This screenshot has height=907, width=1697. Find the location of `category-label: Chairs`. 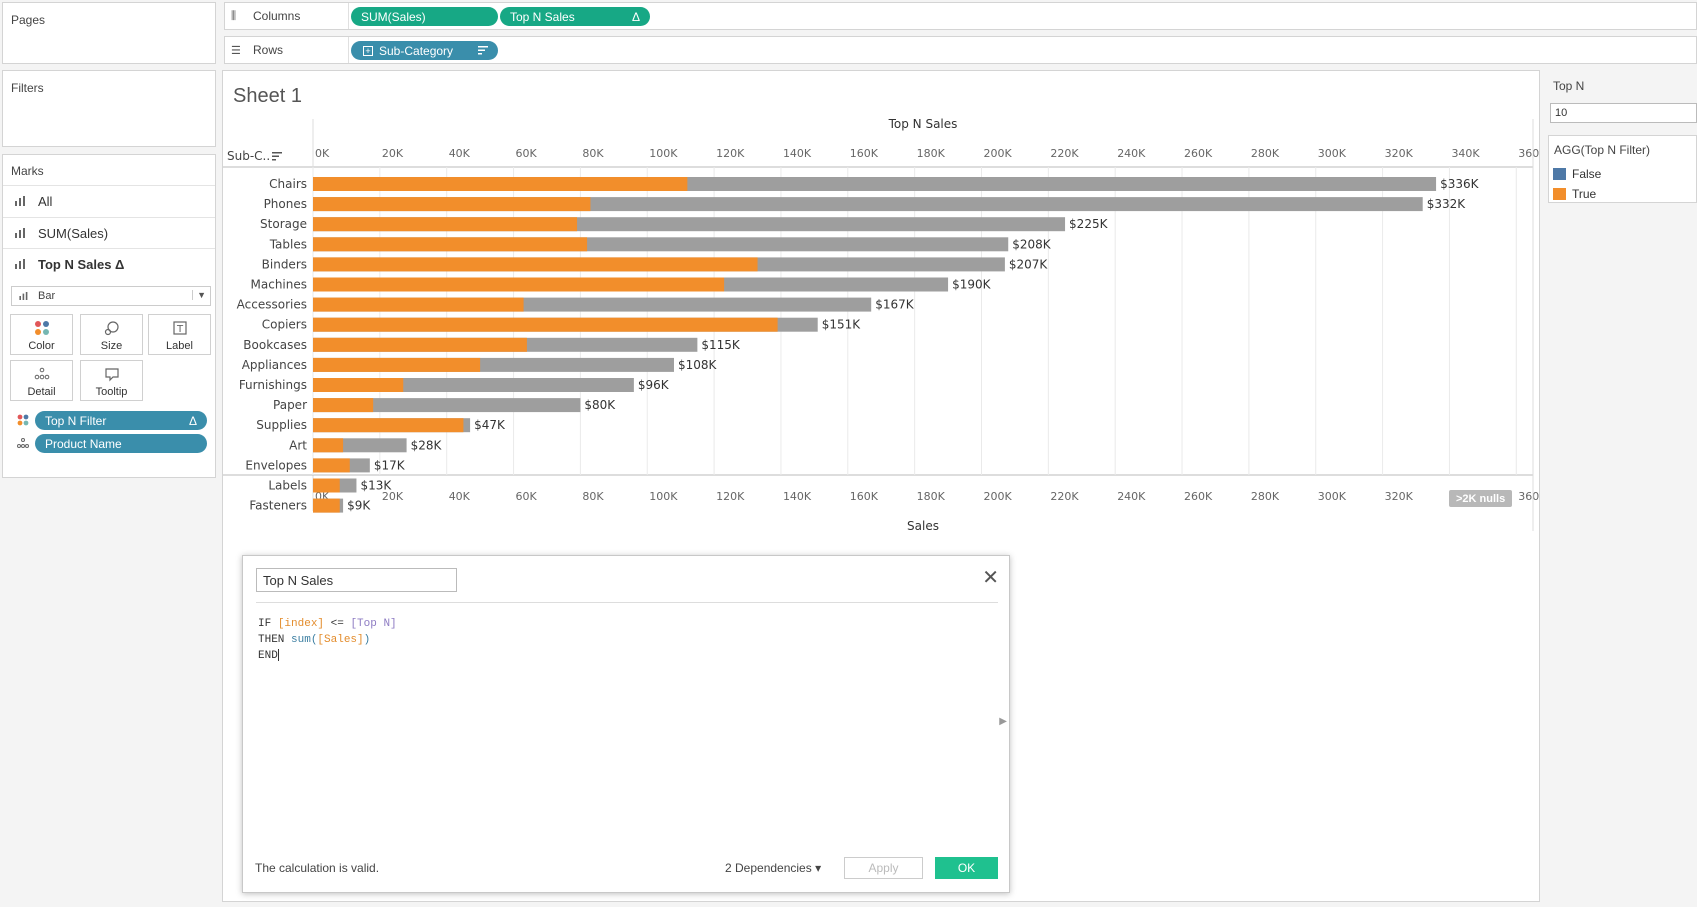

category-label: Chairs is located at coordinates (288, 184).